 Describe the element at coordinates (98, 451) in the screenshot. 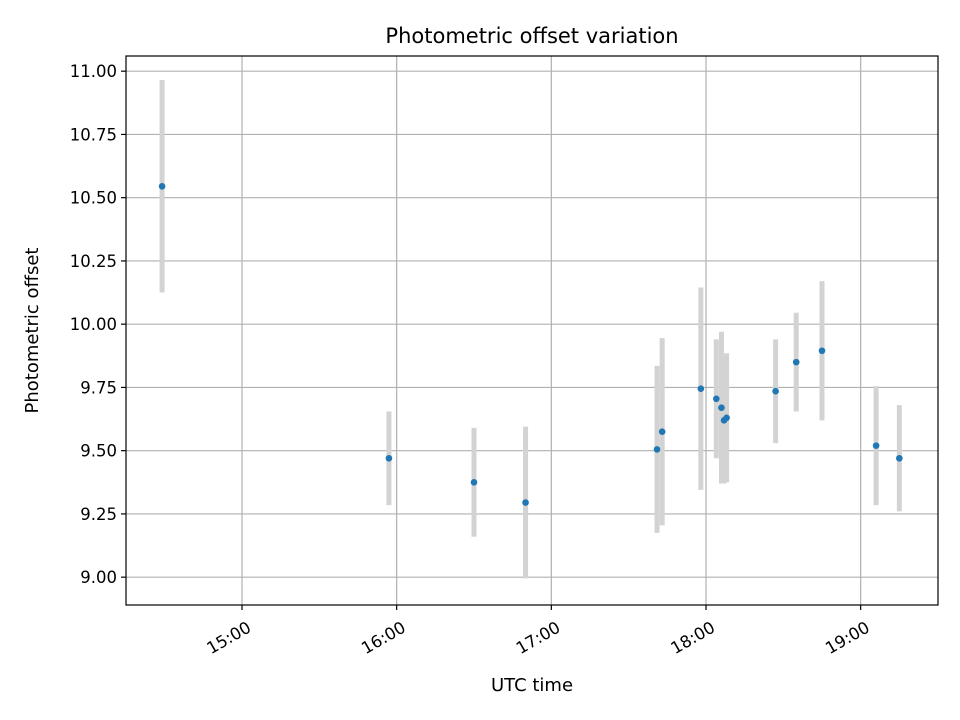

I see `y-tick-label: 9.50` at that location.